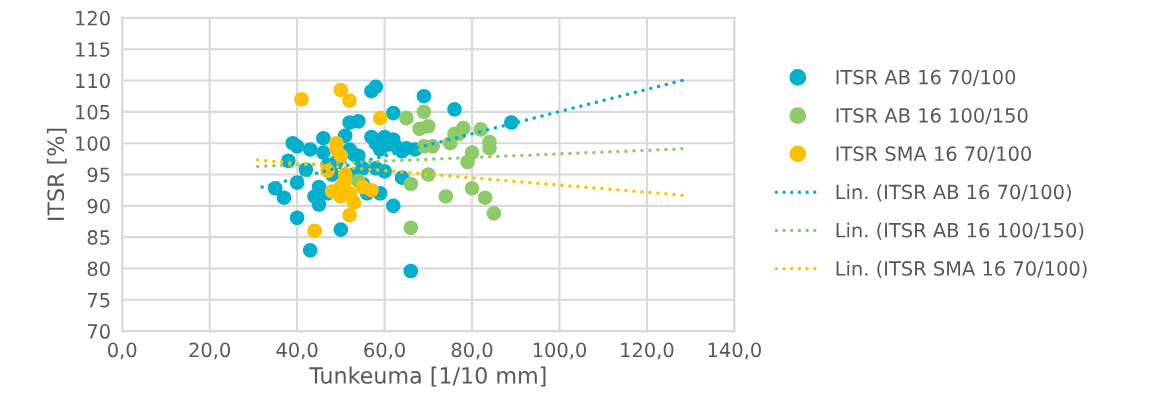 The image size is (1175, 416). Describe the element at coordinates (384, 351) in the screenshot. I see `x-tick-label: 60,0` at that location.